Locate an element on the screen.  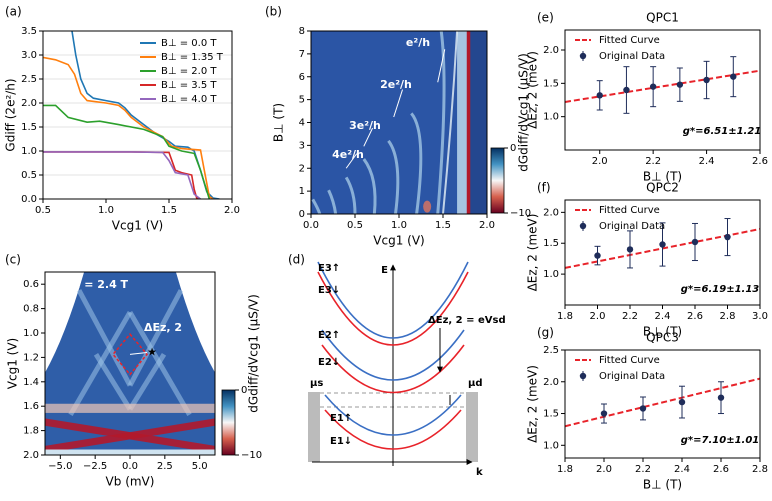
colorbar-tick-label: 0 is located at coordinates (244, 390).